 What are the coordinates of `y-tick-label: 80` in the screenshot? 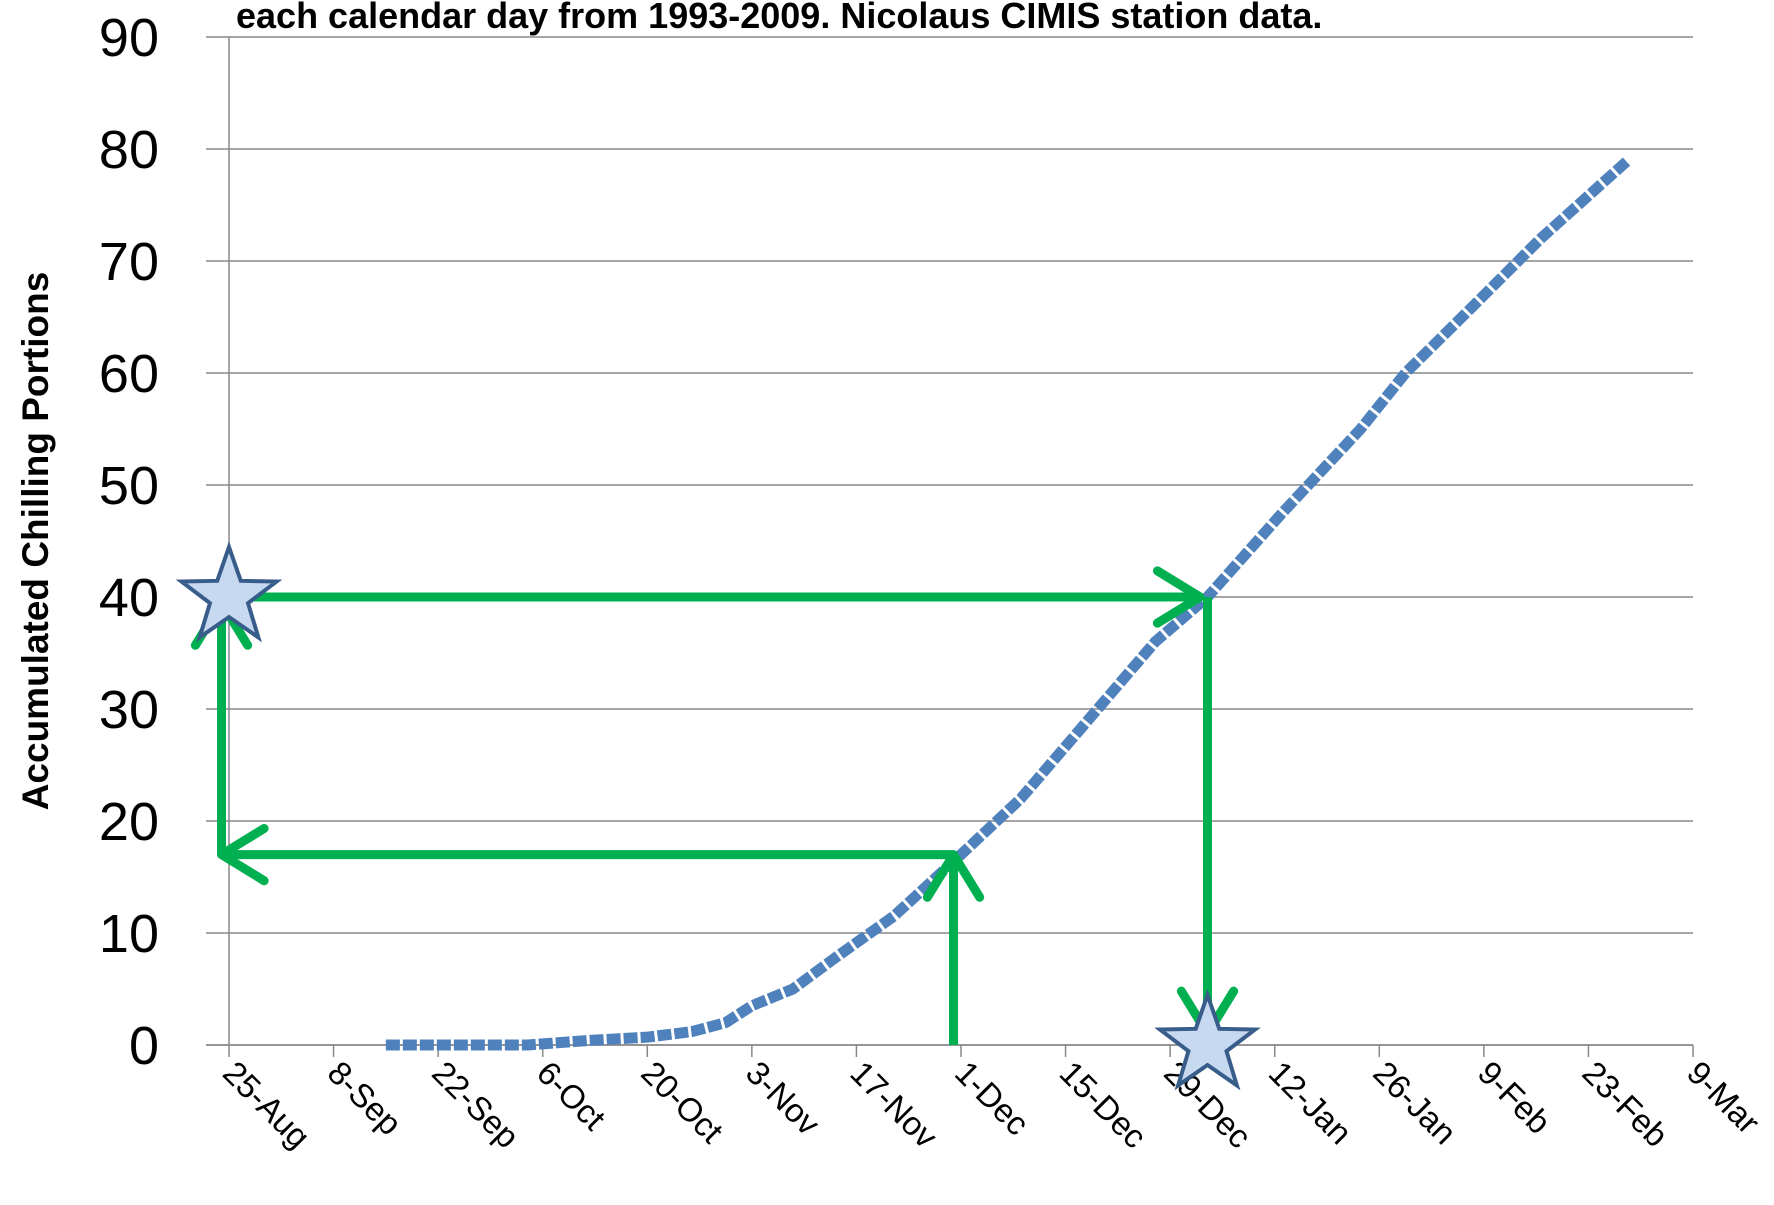 It's located at (129, 150).